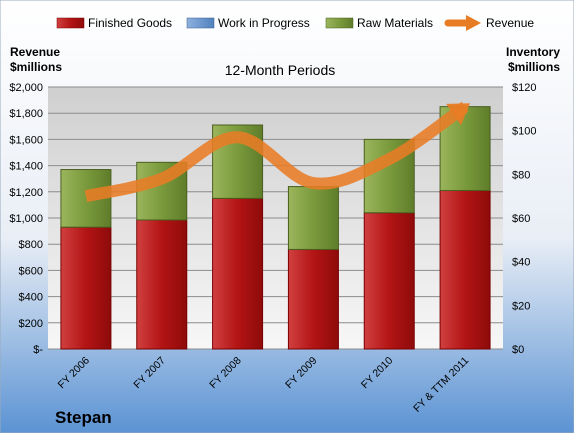 The height and width of the screenshot is (433, 574). What do you see at coordinates (521, 175) in the screenshot?
I see `right-axis-tick-label: $80` at bounding box center [521, 175].